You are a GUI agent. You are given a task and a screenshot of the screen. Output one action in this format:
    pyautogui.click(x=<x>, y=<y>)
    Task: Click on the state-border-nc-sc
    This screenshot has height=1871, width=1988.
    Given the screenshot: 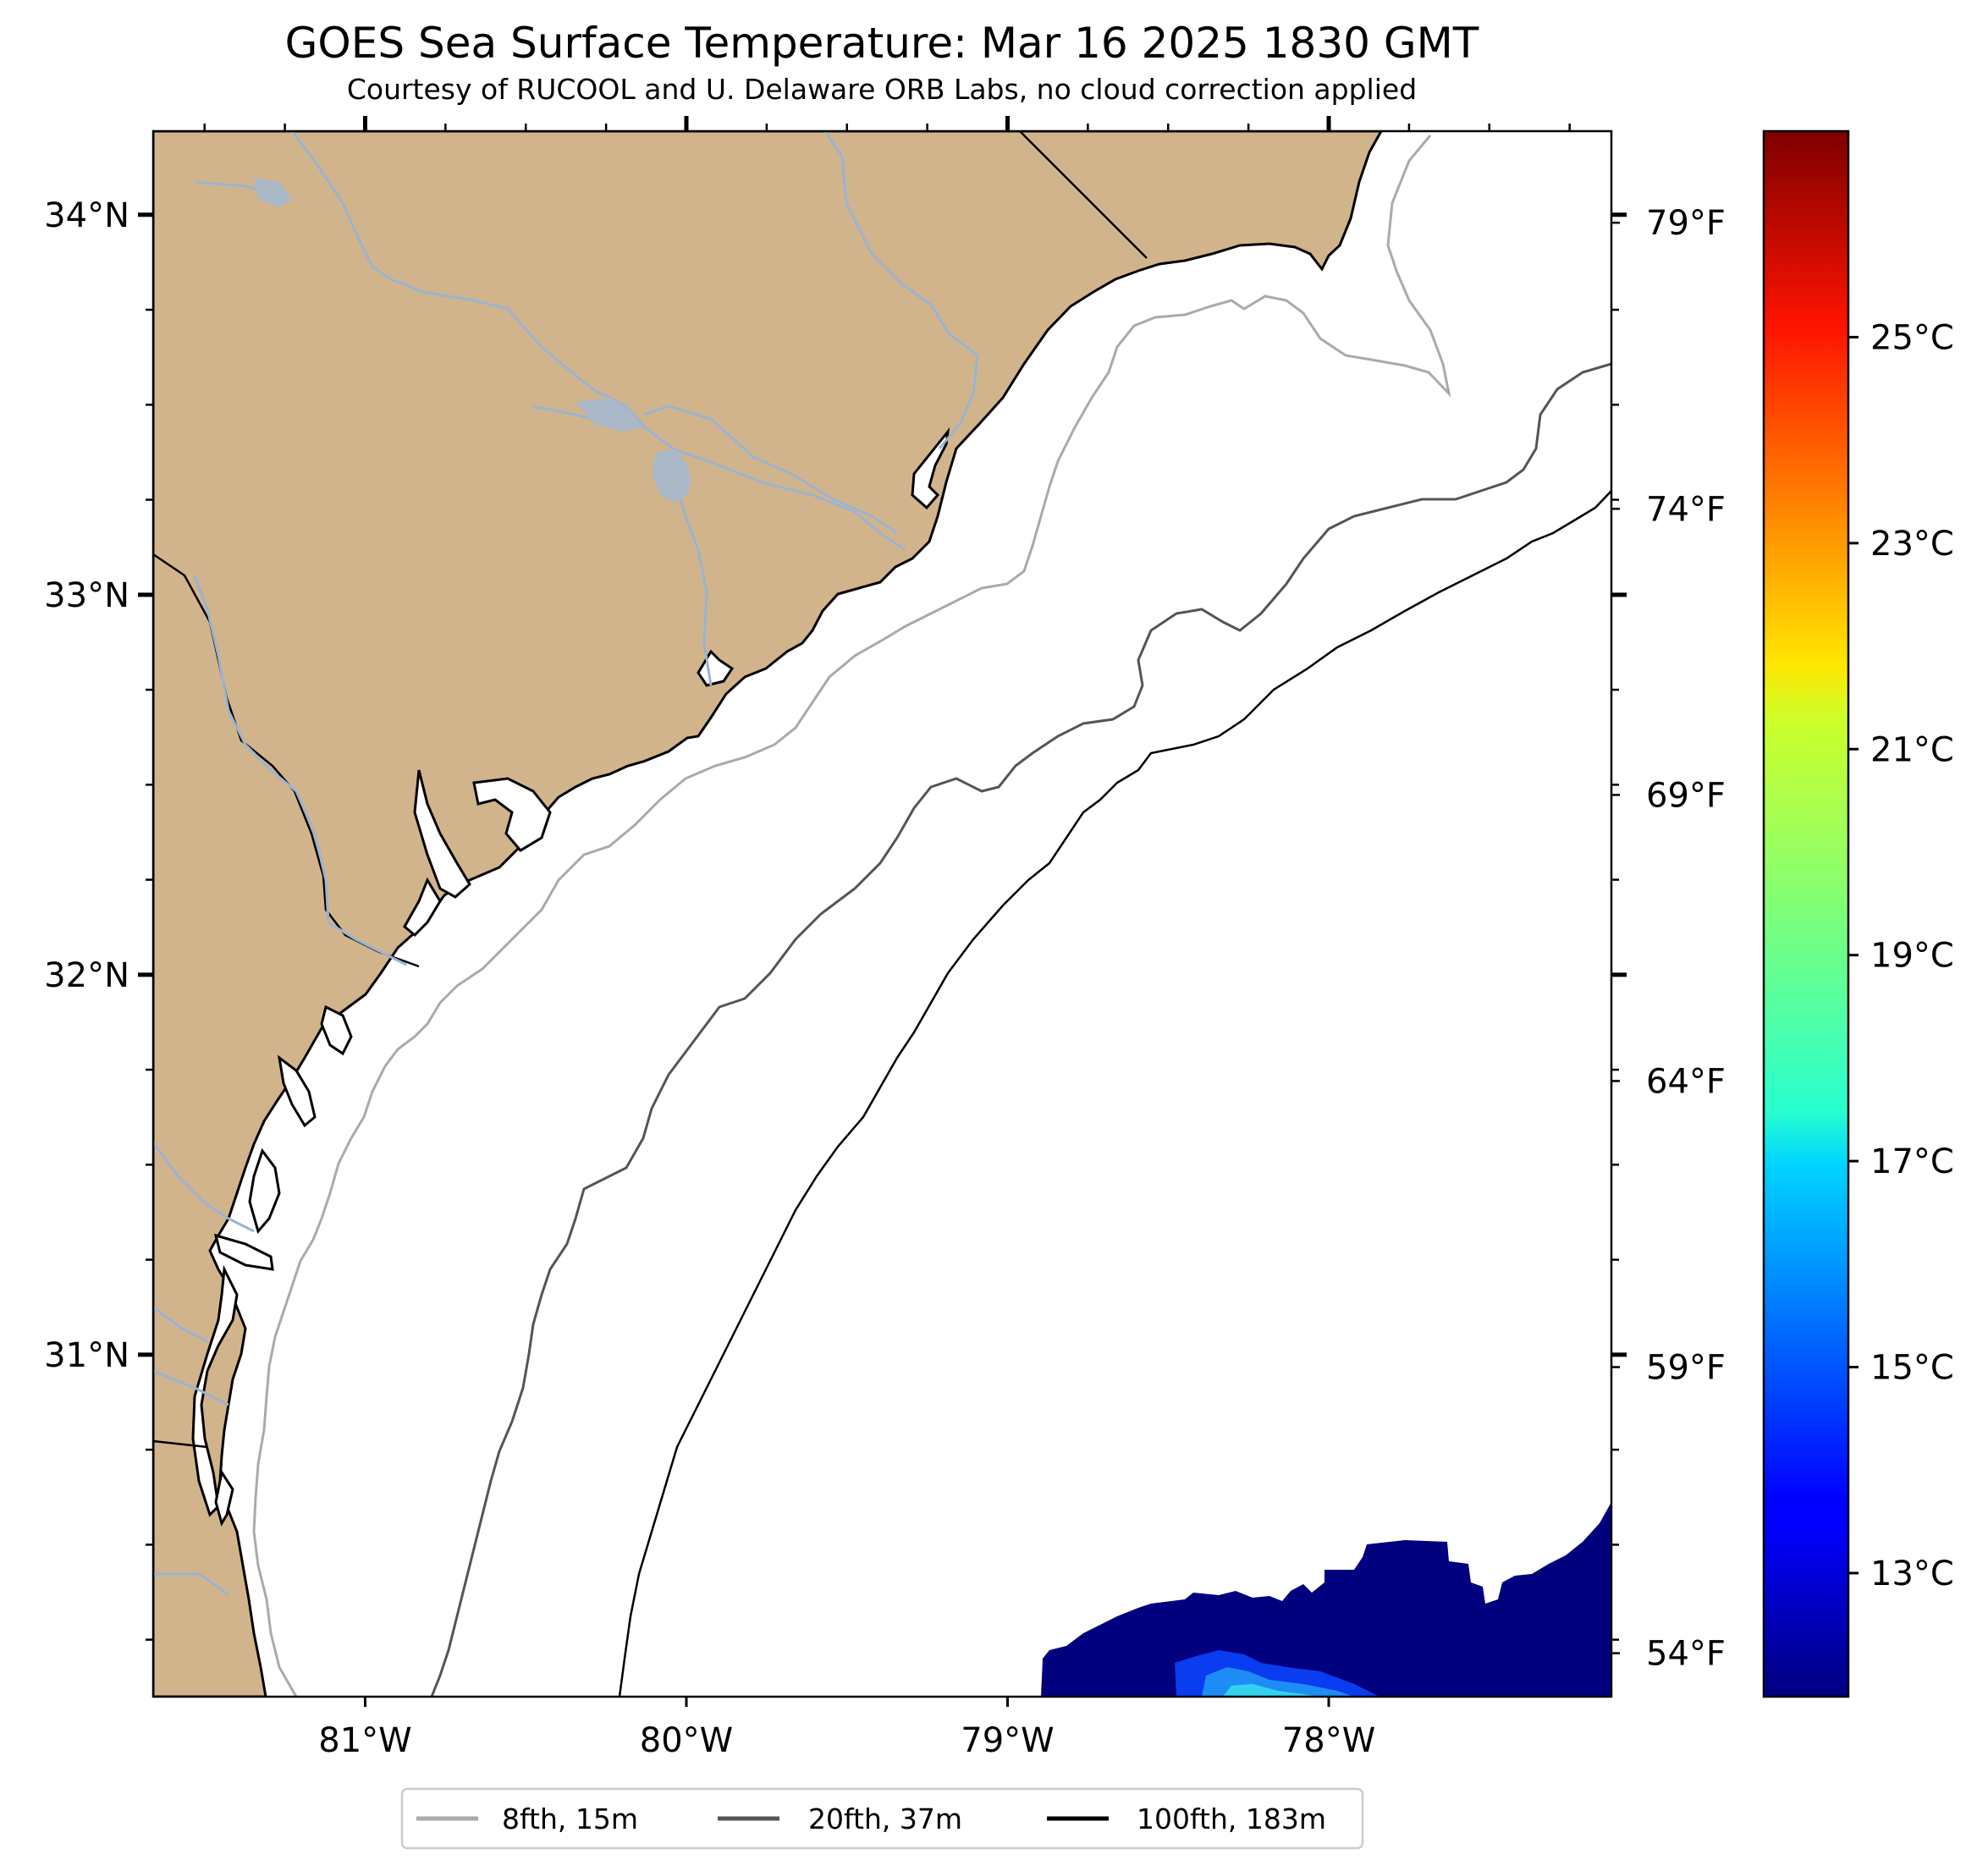 What is the action you would take?
    pyautogui.click(x=1083, y=195)
    